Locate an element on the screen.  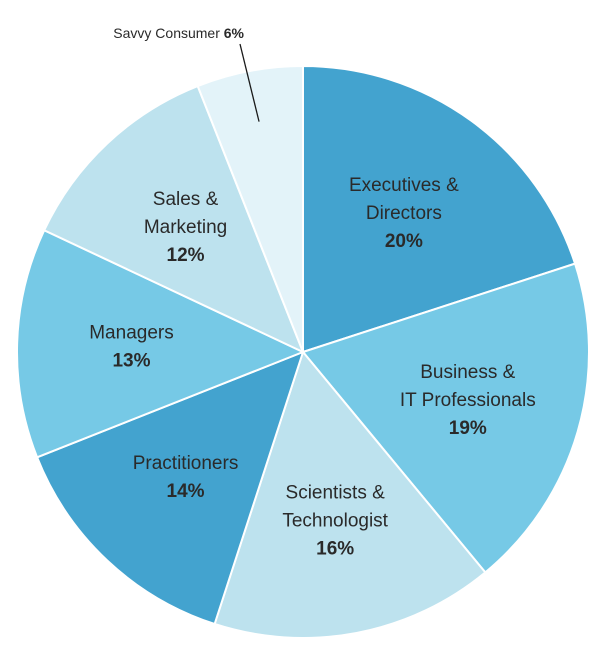
callout-line is located at coordinates (249, 82).